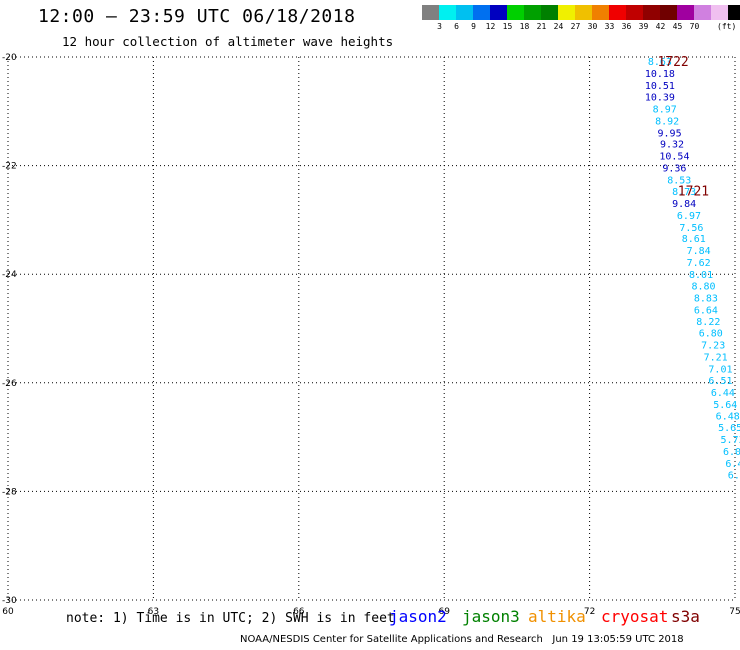  Describe the element at coordinates (691, 228) in the screenshot. I see `wave-height-value: 7.56` at that location.